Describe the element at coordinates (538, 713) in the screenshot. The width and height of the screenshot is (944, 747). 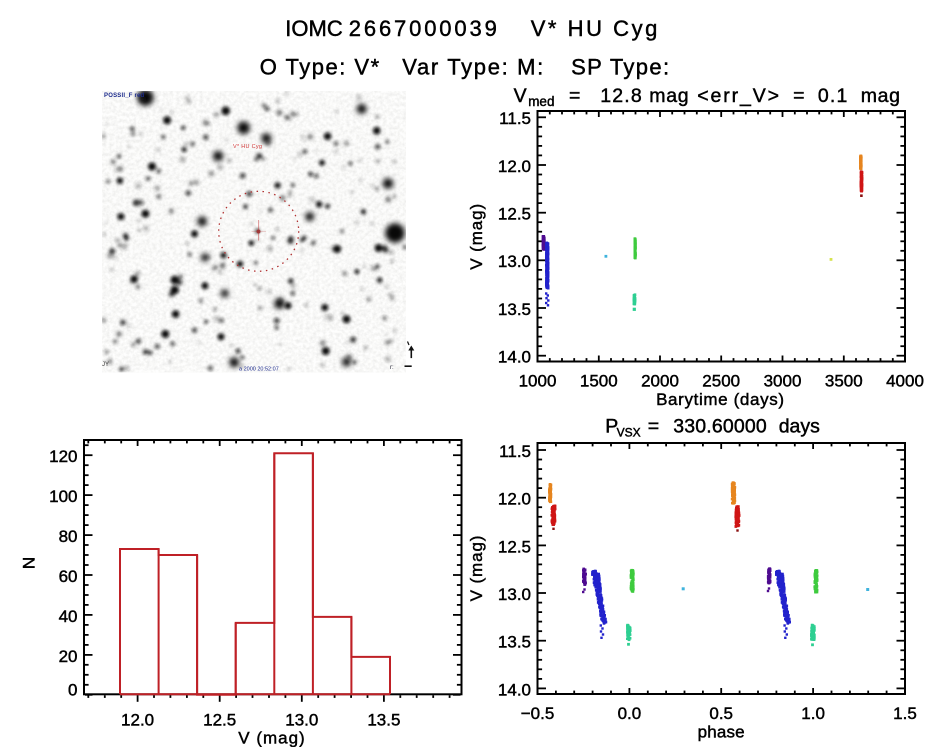
I see `svg-text: −0.5` at that location.